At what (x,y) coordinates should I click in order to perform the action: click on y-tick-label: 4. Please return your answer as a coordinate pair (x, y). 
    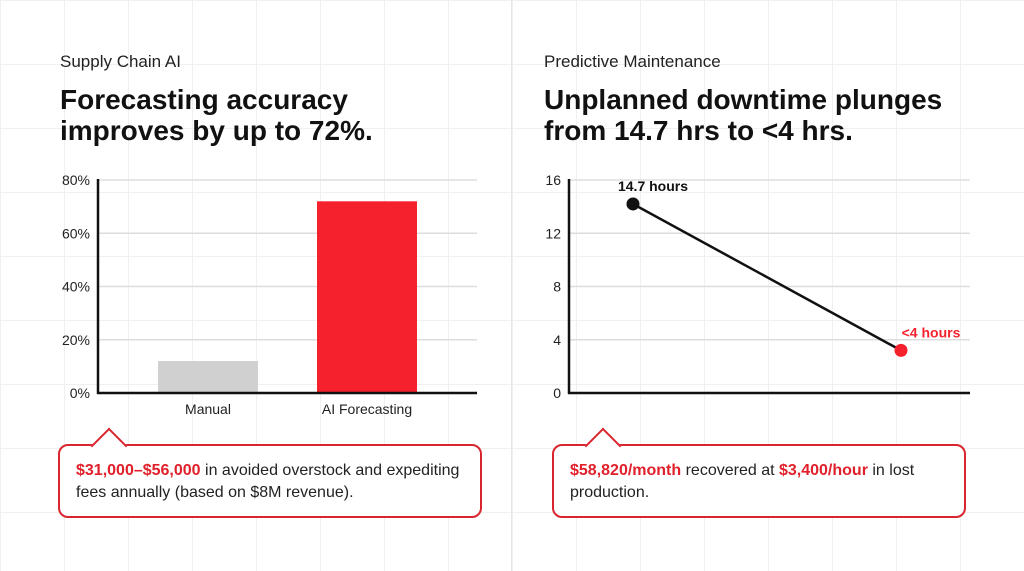
    Looking at the image, I should click on (557, 340).